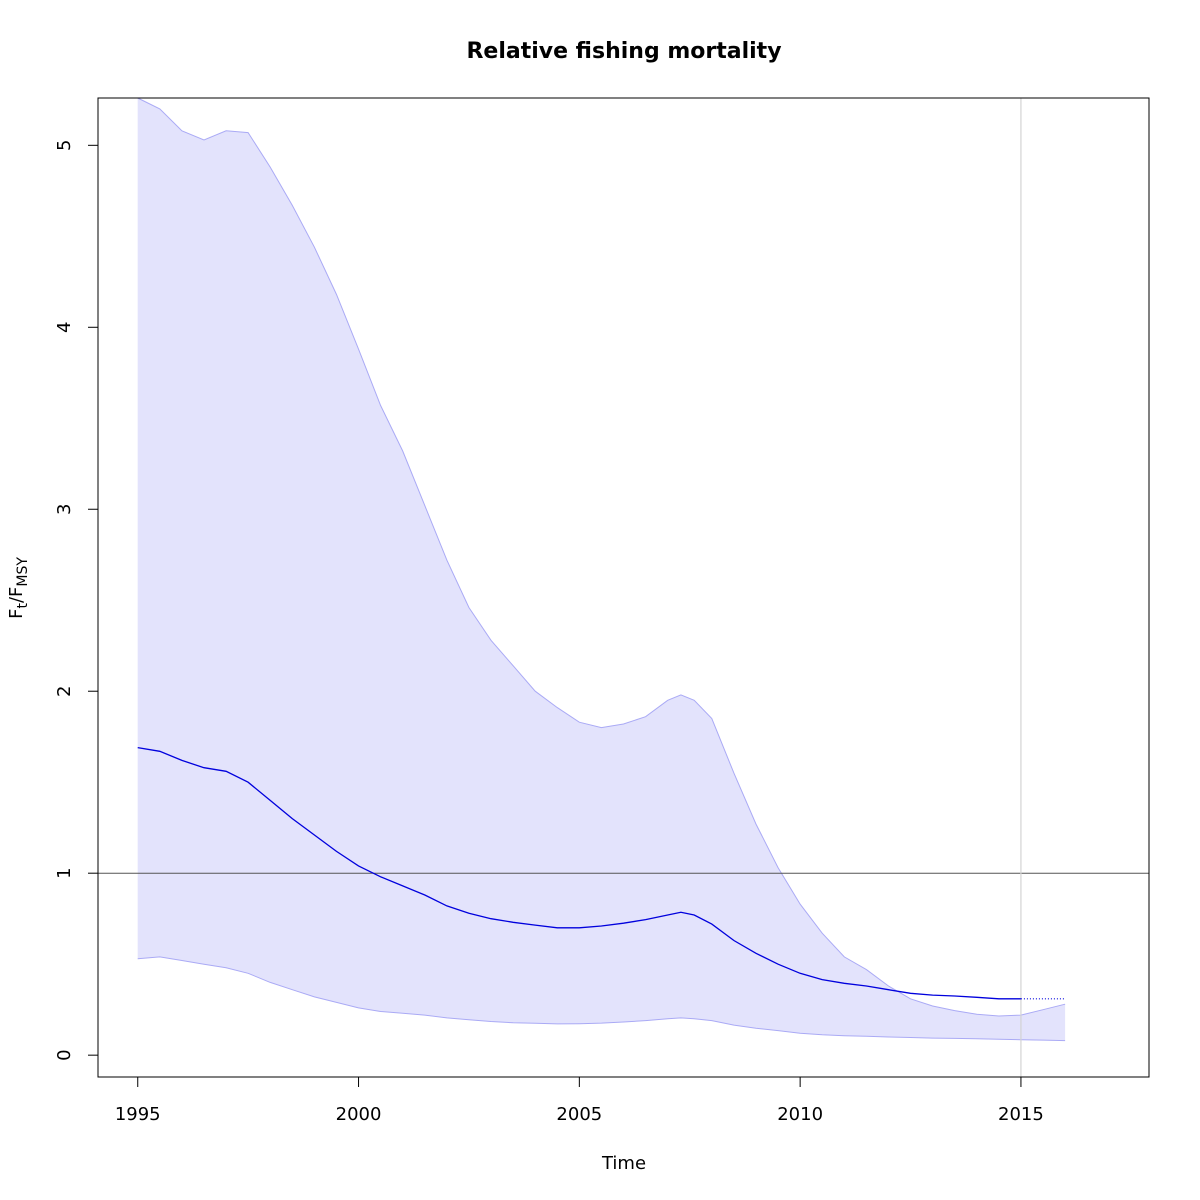 Image resolution: width=1200 pixels, height=1200 pixels. I want to click on x-axis: 1995 2000 2005 2010 2015, so click(579, 1100).